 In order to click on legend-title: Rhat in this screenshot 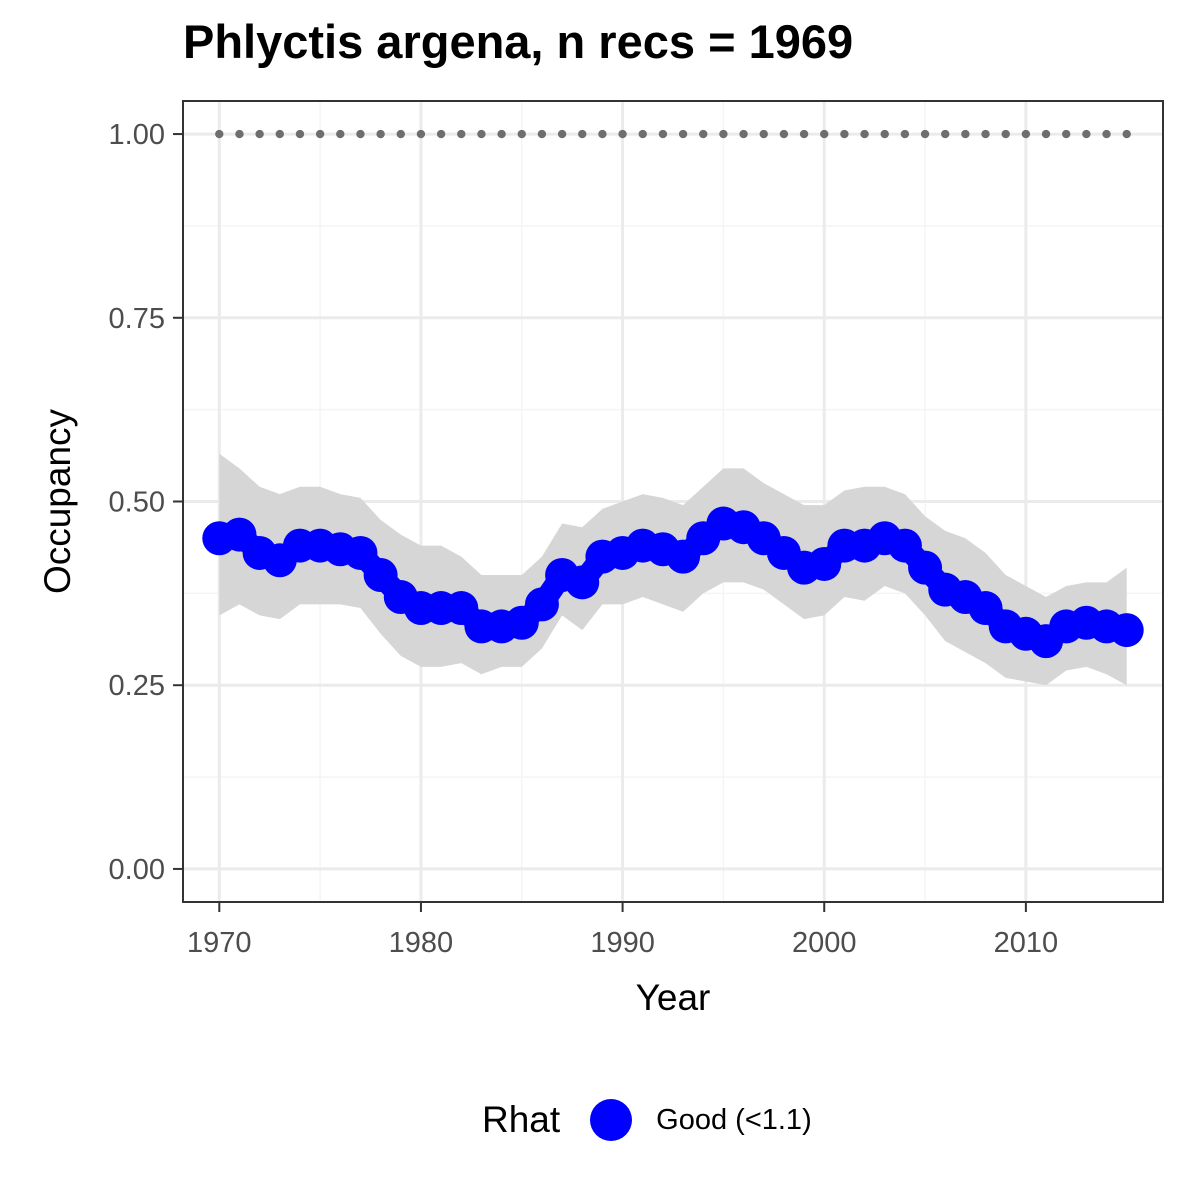, I will do `click(521, 1119)`.